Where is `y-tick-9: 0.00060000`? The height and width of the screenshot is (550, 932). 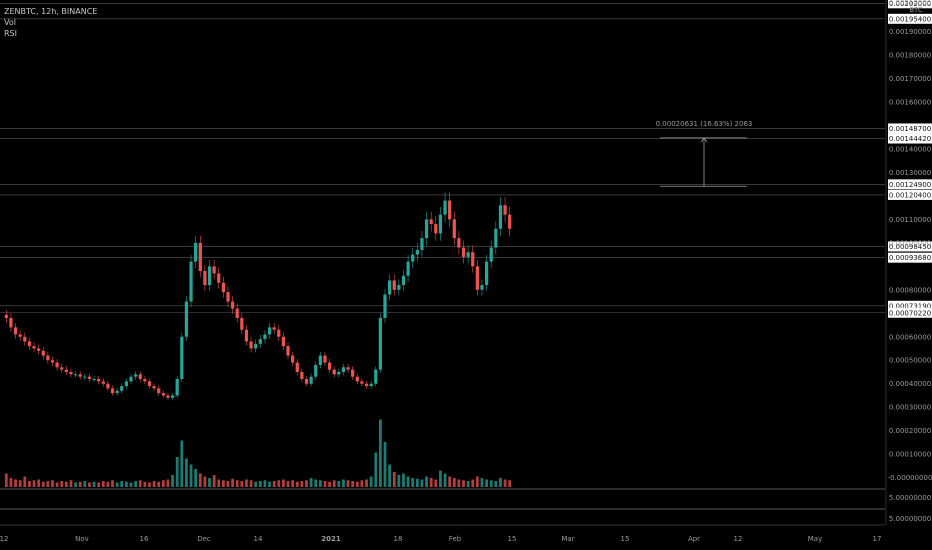 y-tick-9: 0.00060000 is located at coordinates (910, 337).